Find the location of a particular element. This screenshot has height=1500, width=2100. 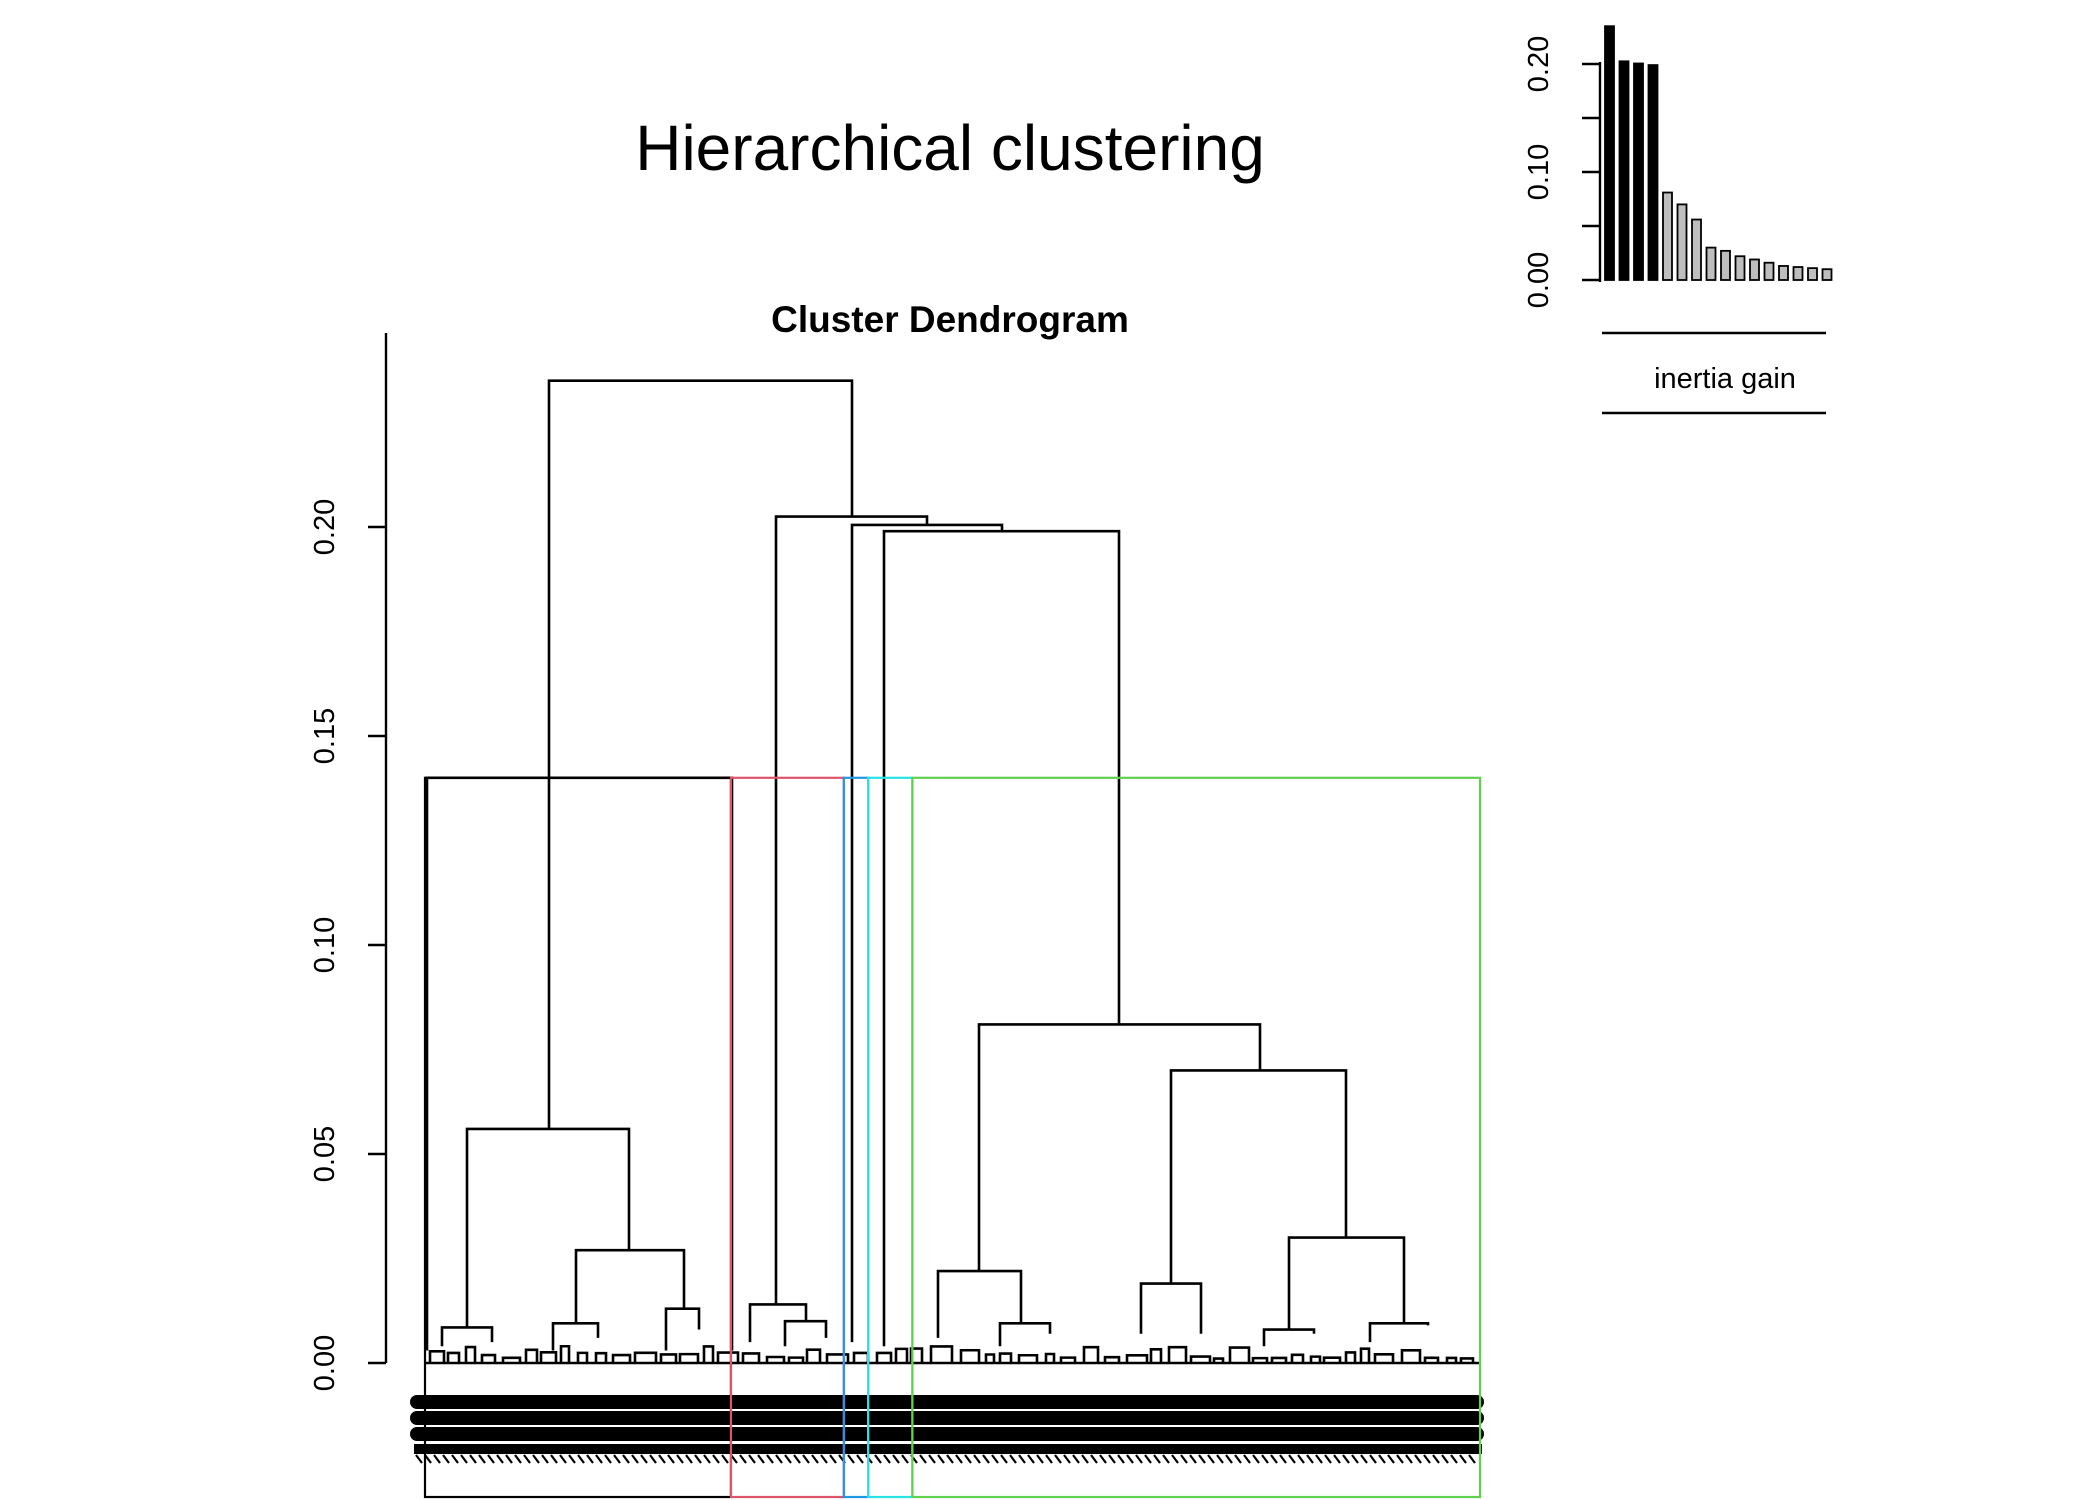

dendrogram-y-tick-label: 0.10 is located at coordinates (325, 945).